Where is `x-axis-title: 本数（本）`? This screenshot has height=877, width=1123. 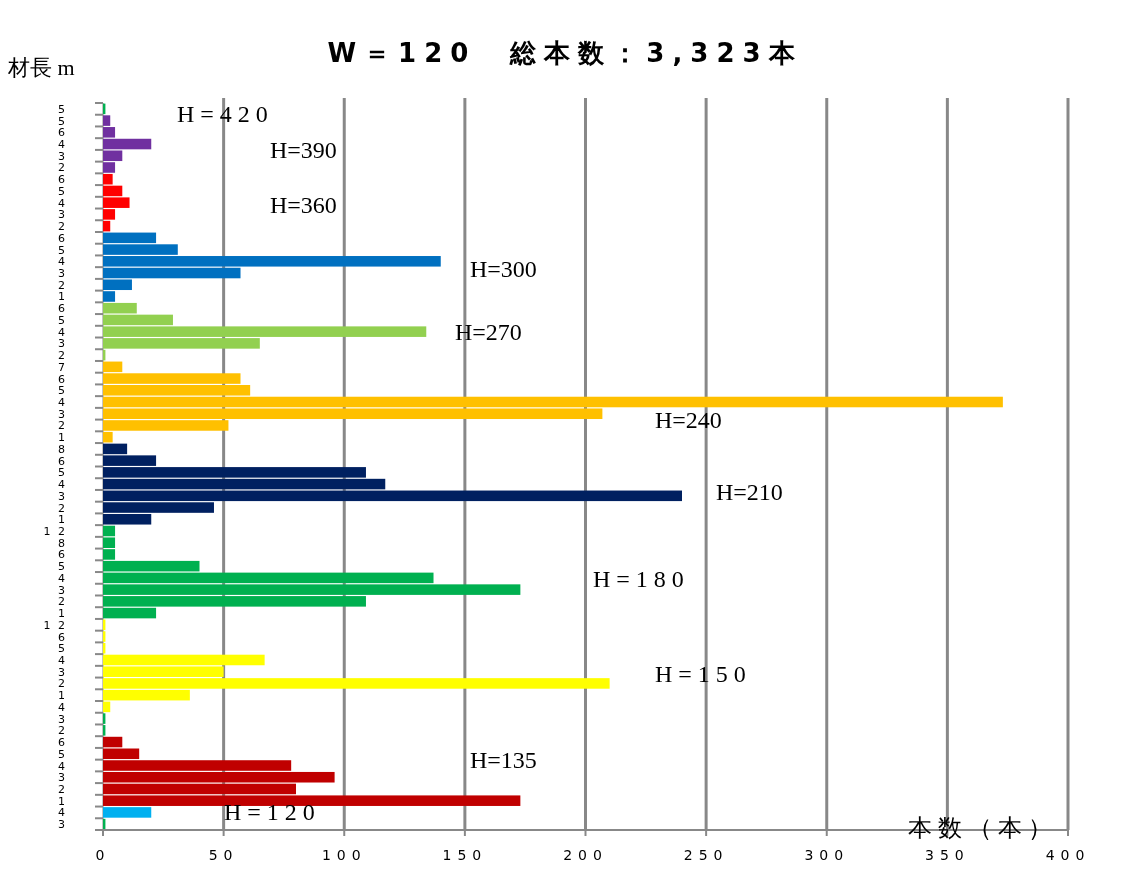 x-axis-title: 本数（本） is located at coordinates (983, 828).